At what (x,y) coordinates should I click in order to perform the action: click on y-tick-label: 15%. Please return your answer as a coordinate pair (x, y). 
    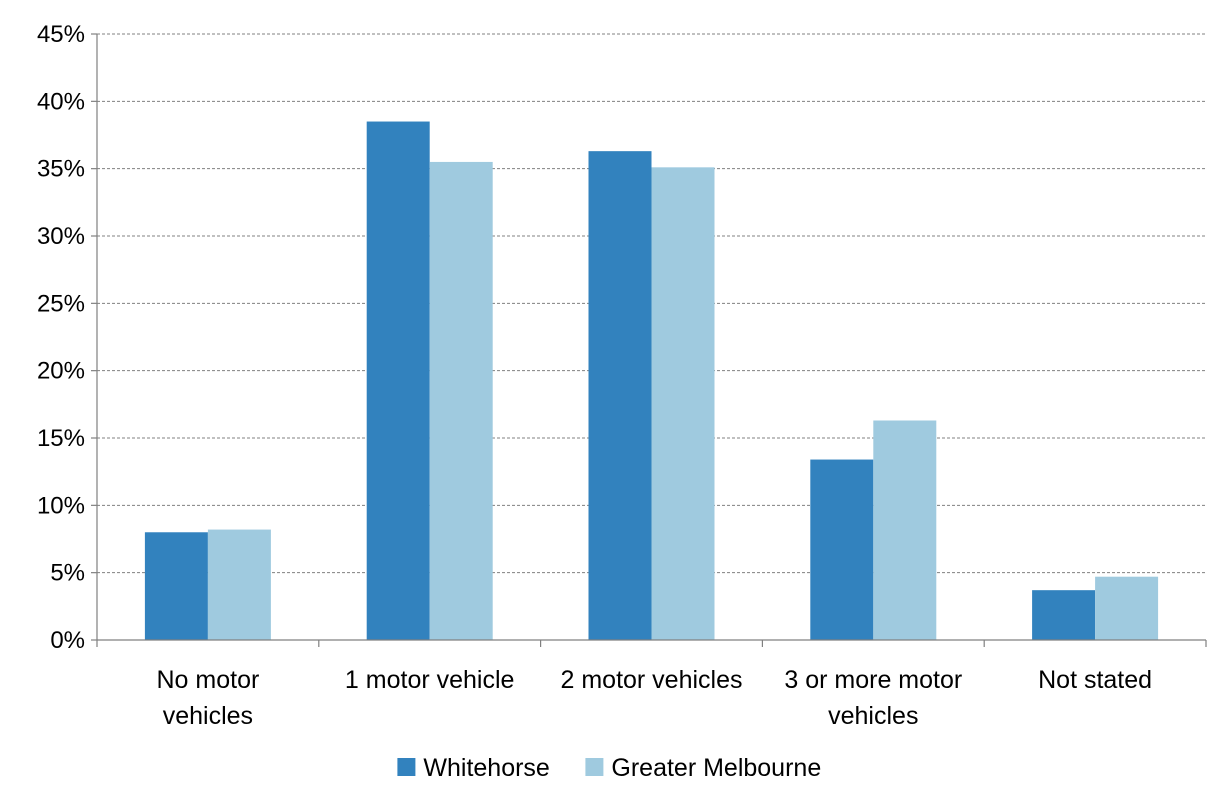
    Looking at the image, I should click on (61, 438).